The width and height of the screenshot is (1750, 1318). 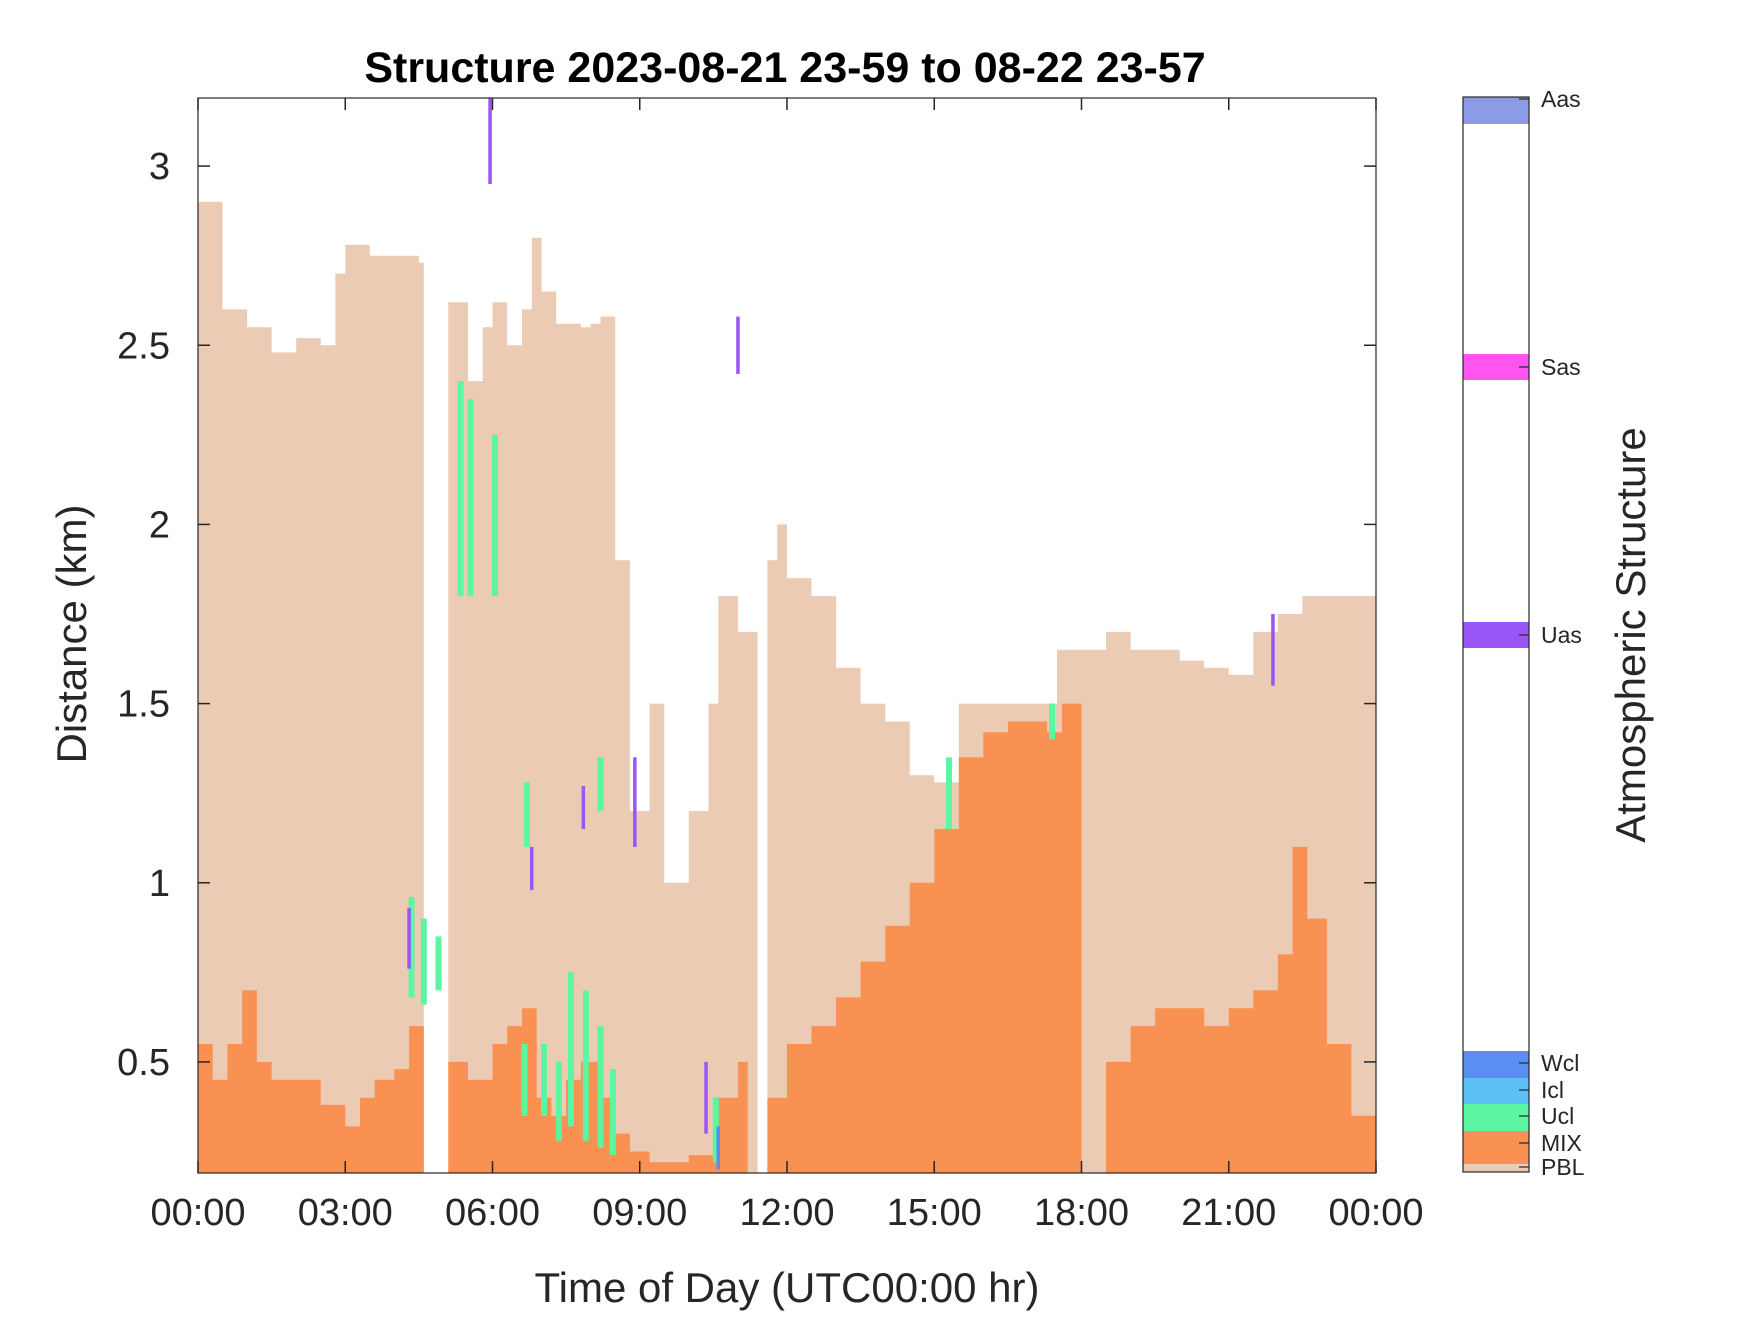 What do you see at coordinates (1560, 1063) in the screenshot?
I see `colorbar-label-wcl: Wcl` at bounding box center [1560, 1063].